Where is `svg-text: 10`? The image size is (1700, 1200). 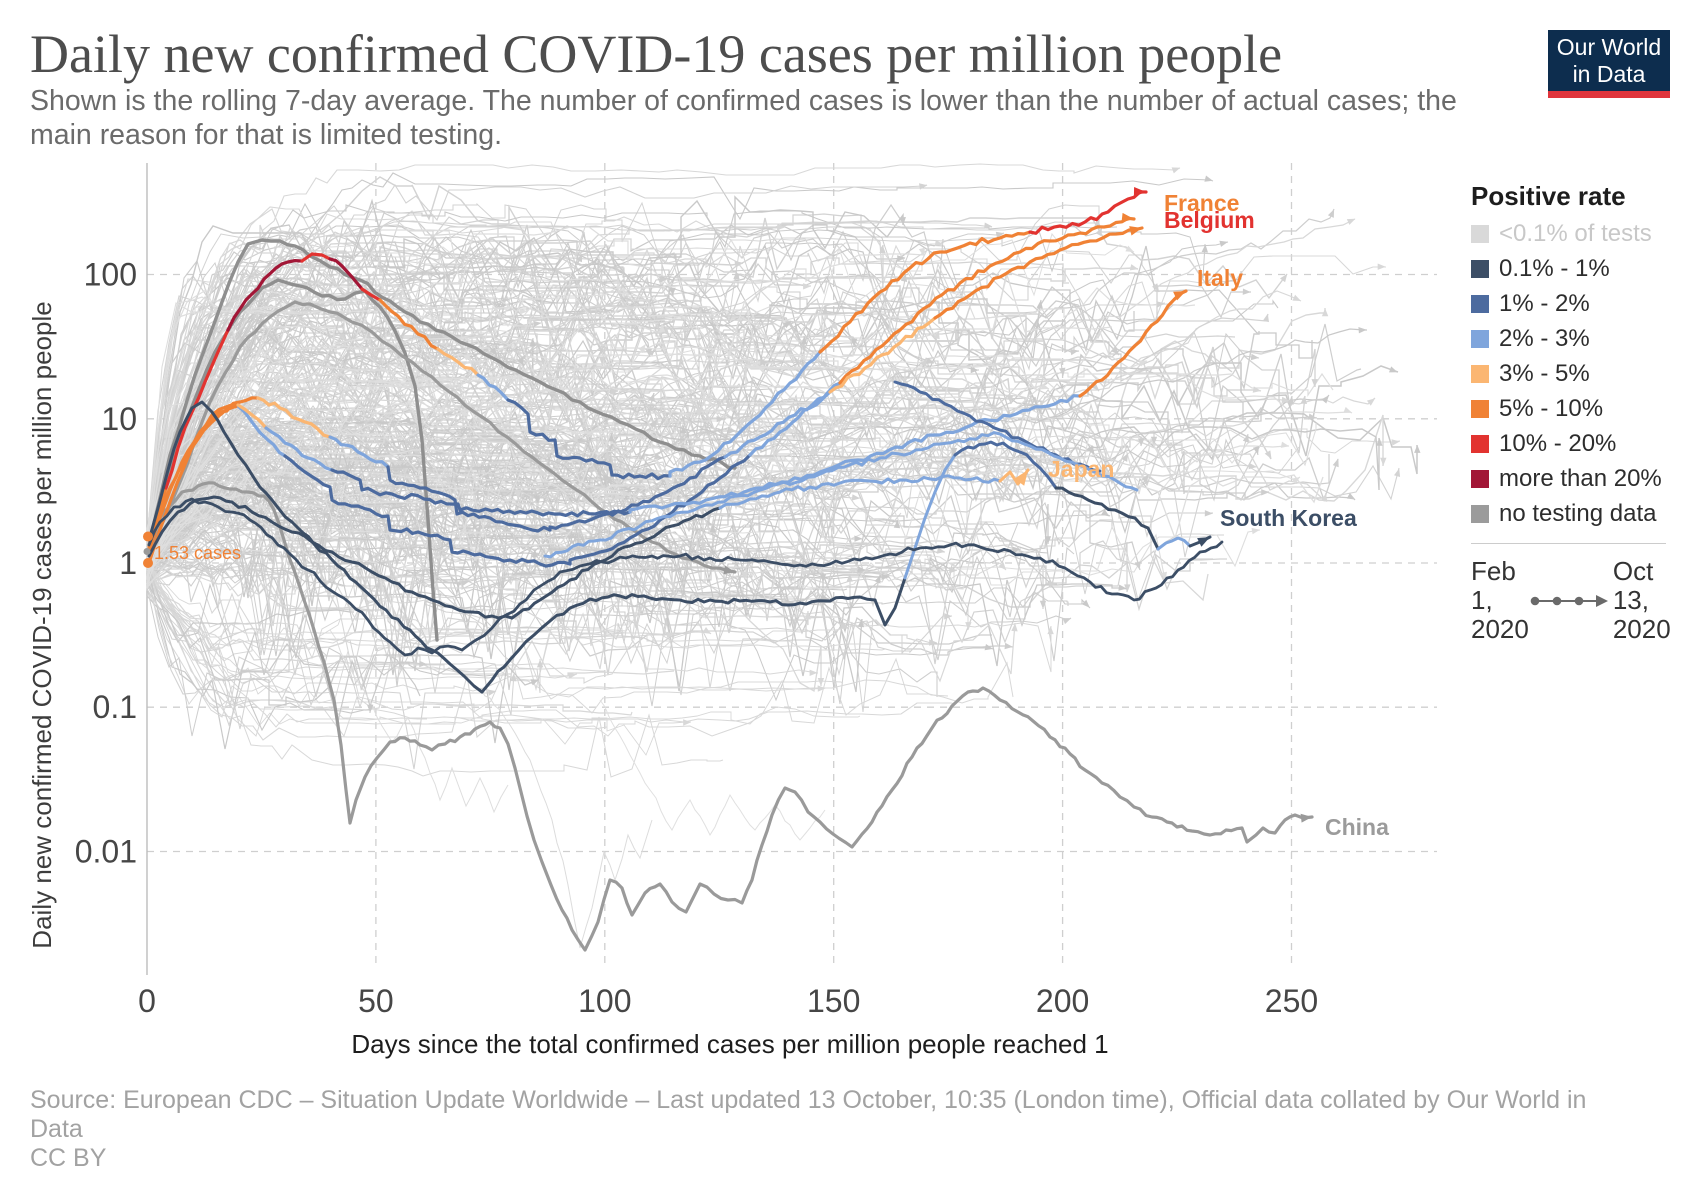
svg-text: 10 is located at coordinates (119, 419).